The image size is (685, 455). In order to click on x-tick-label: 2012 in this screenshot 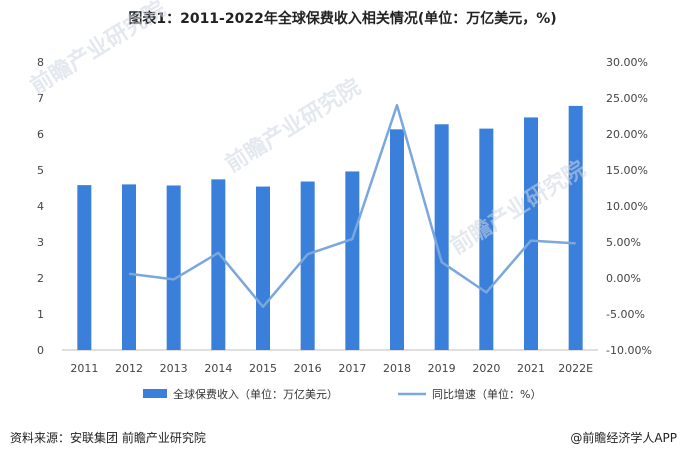, I will do `click(129, 368)`.